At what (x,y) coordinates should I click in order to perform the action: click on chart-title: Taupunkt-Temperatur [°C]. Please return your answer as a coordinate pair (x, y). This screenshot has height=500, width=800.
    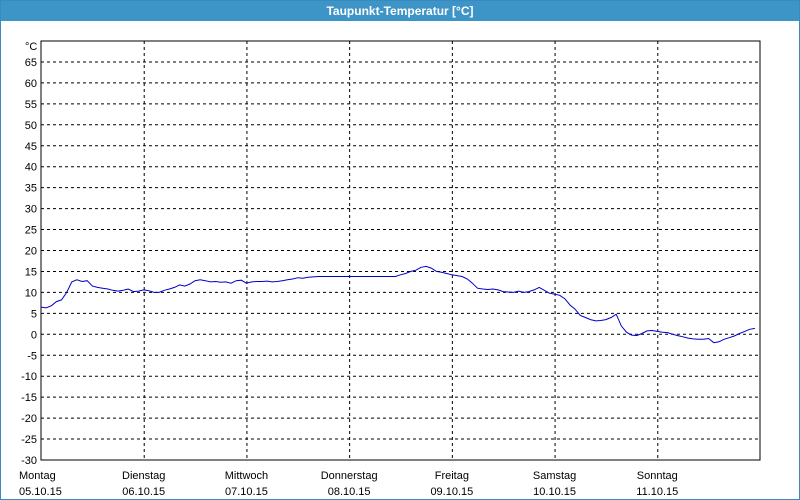
    Looking at the image, I should click on (400, 11).